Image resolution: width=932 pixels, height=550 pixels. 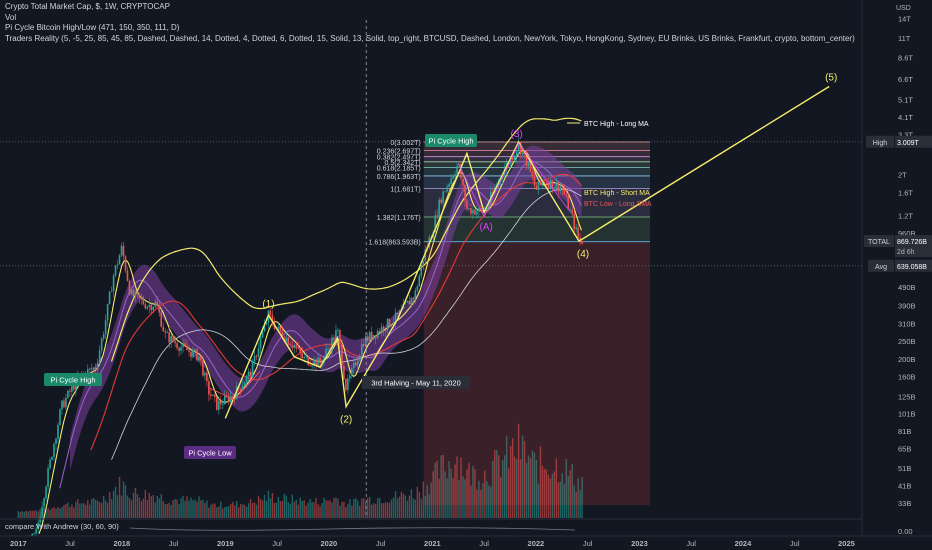 I want to click on avg-badge: Avg 639.058B, so click(x=900, y=265).